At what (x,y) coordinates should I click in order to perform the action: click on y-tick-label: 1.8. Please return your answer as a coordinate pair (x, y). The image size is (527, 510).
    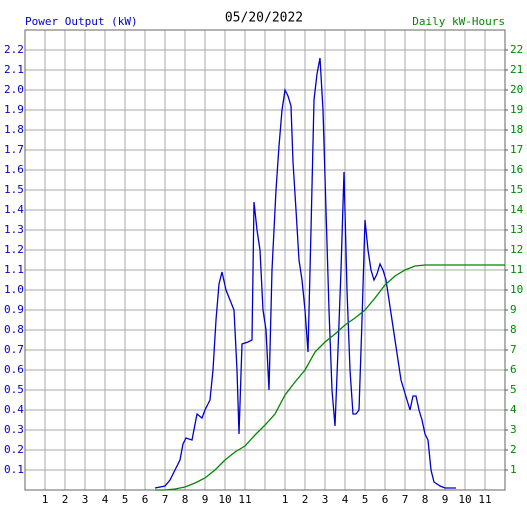
    Looking at the image, I should click on (14, 129).